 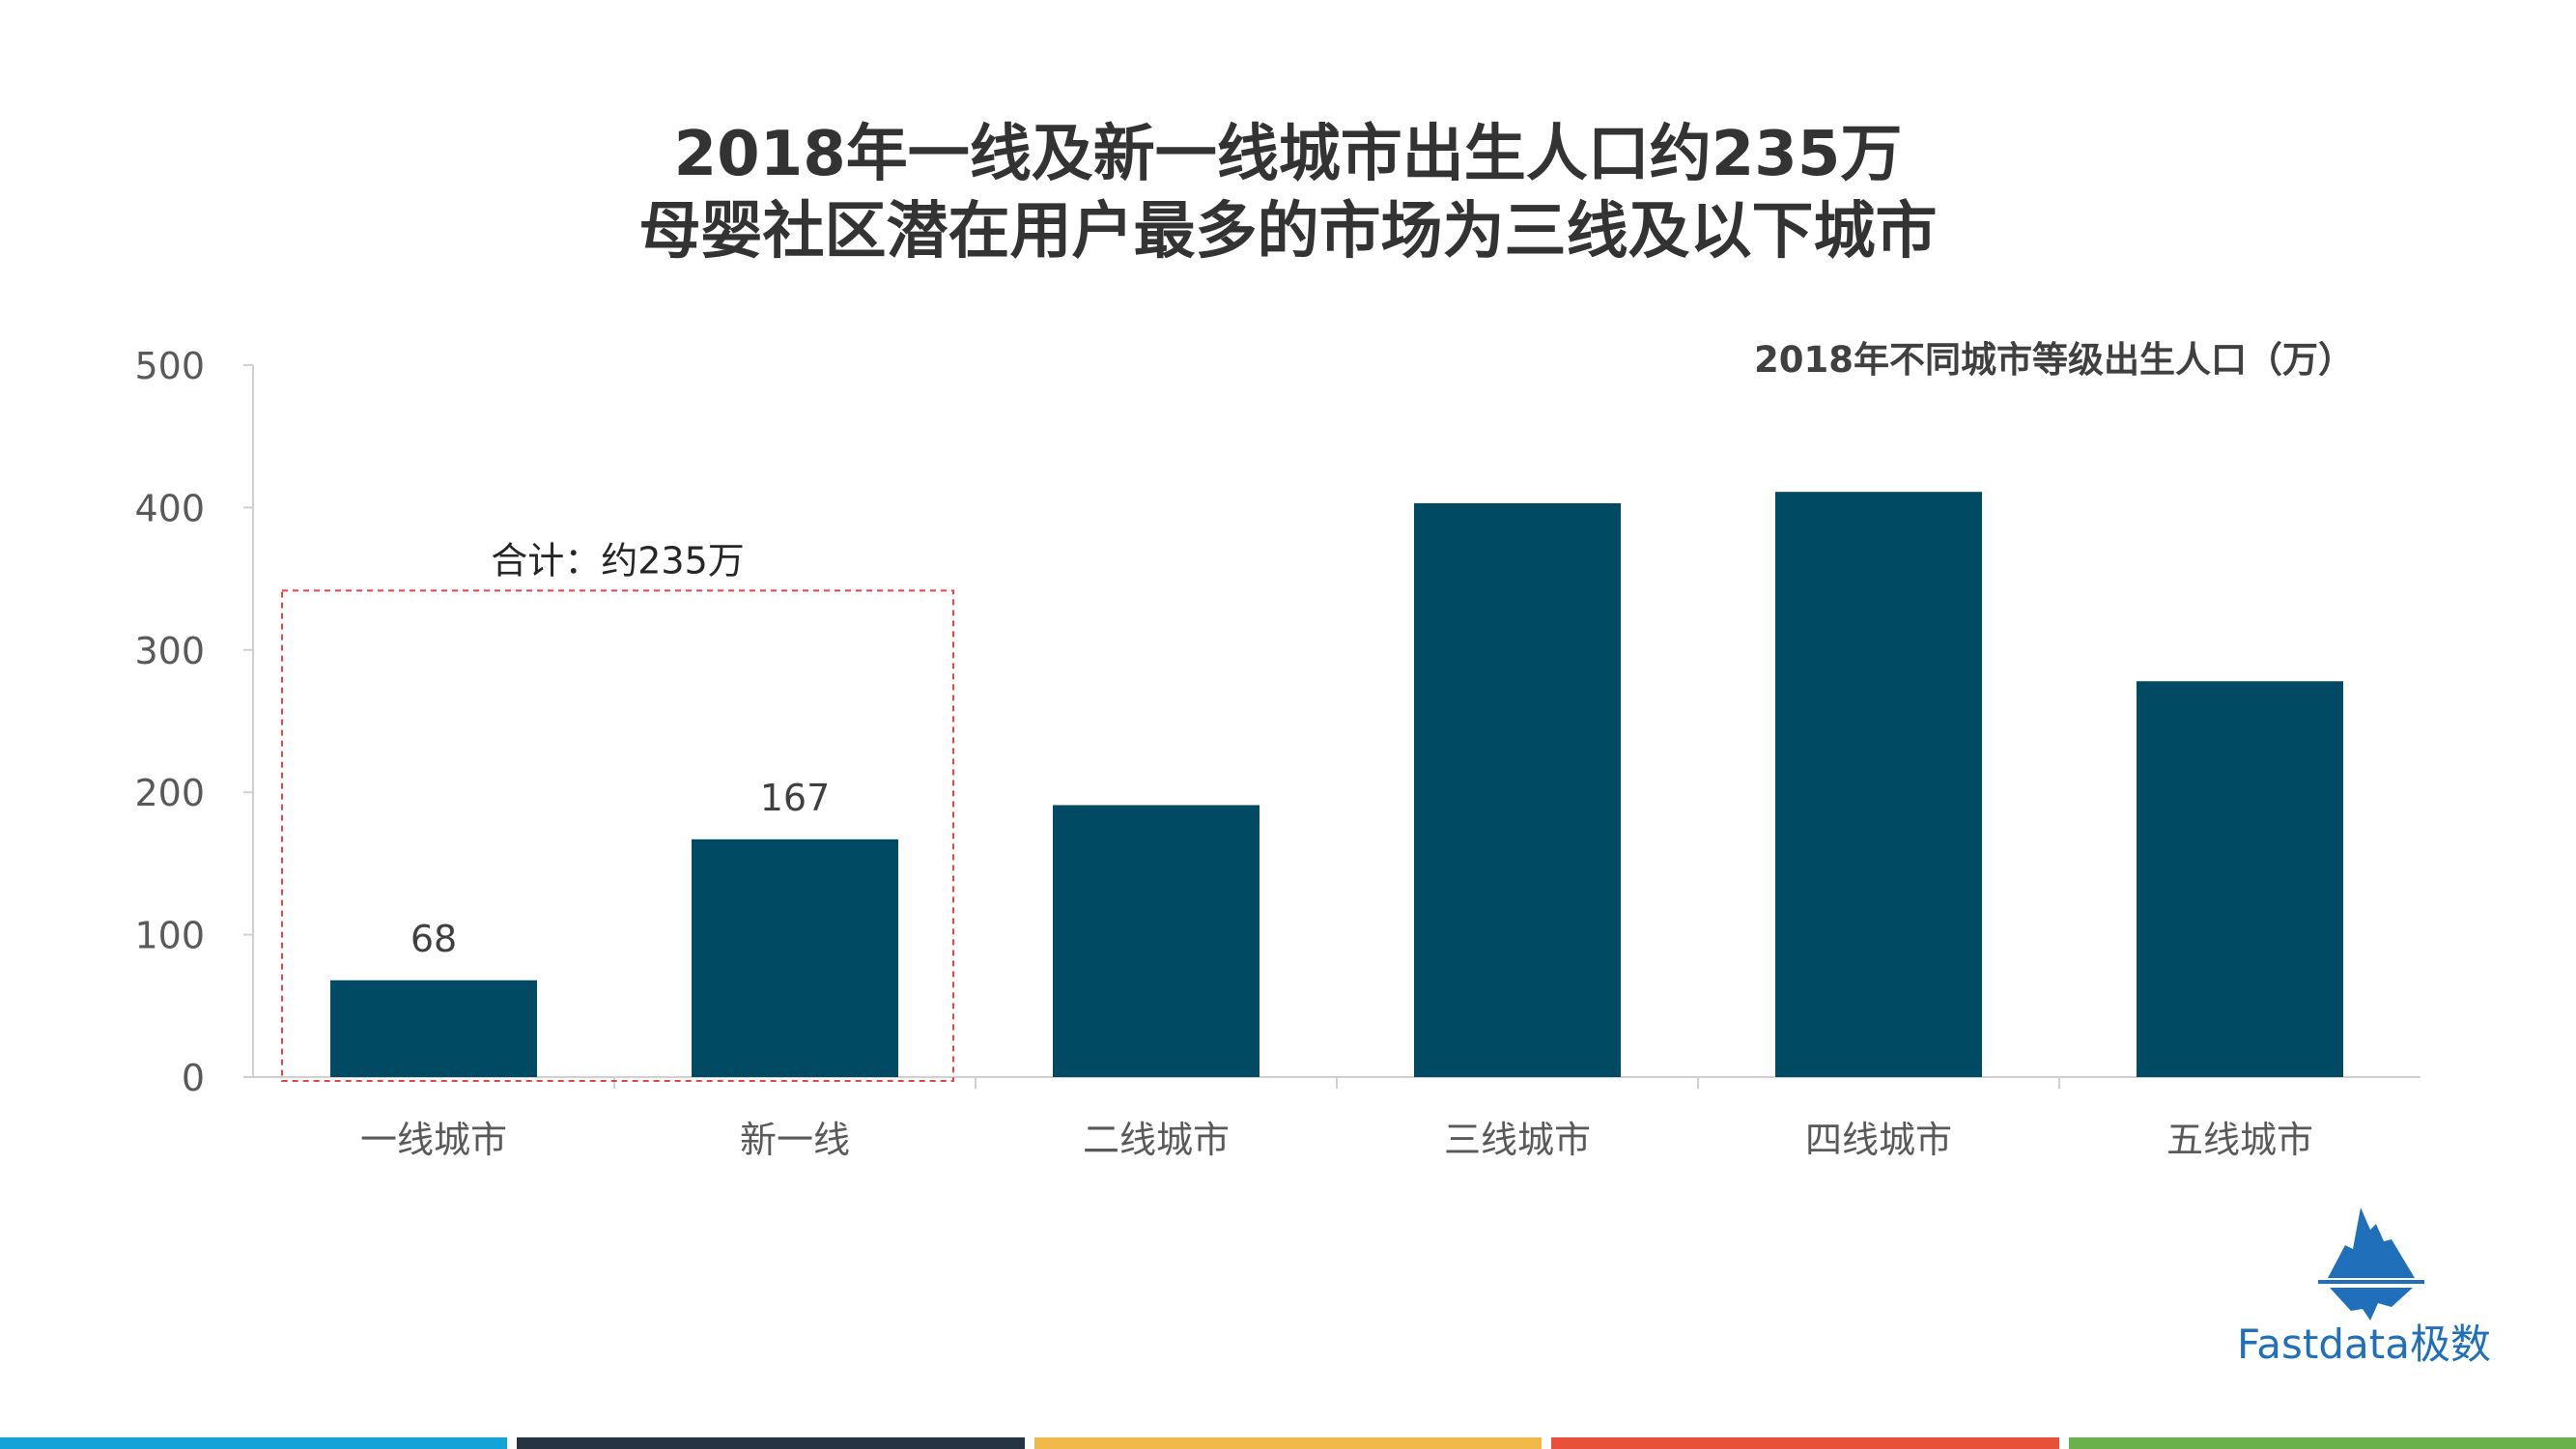 What do you see at coordinates (2054, 360) in the screenshot?
I see `chart-title: 2018年不同城市等级出生人口（万）` at bounding box center [2054, 360].